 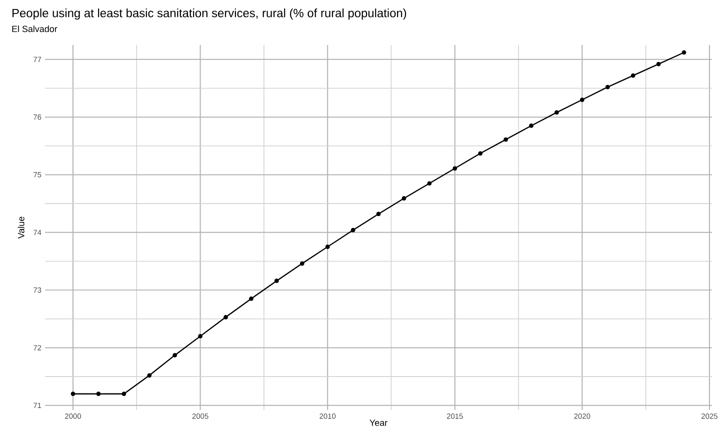 What do you see at coordinates (35, 29) in the screenshot?
I see `chart-subtitle: El Salvador` at bounding box center [35, 29].